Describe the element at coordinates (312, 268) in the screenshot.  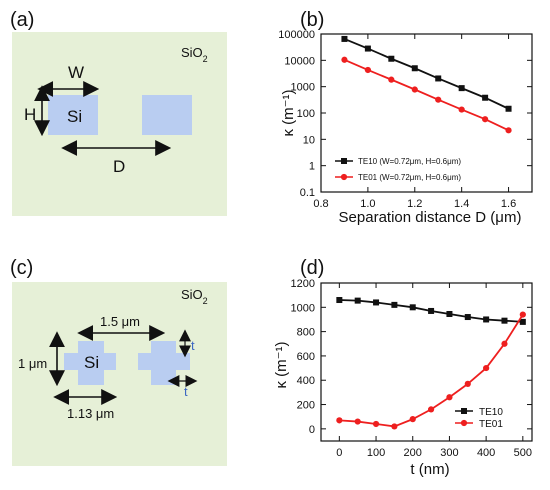
I see `panel-d-letter: (d)` at that location.